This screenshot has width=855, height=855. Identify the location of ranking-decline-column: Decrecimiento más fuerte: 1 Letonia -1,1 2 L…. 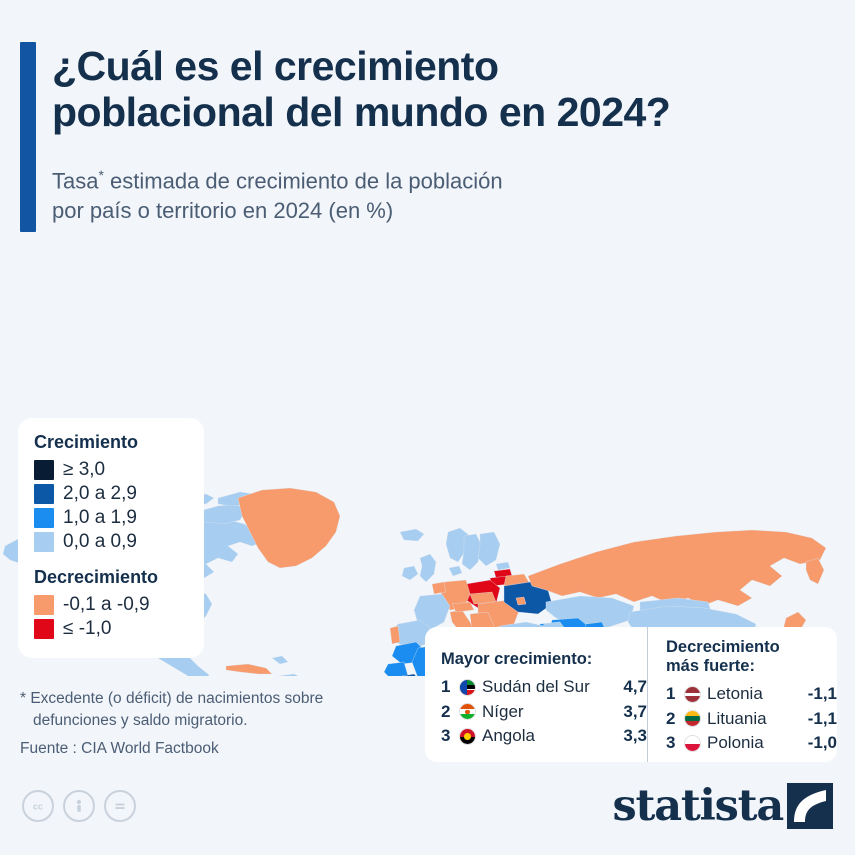
(742, 694).